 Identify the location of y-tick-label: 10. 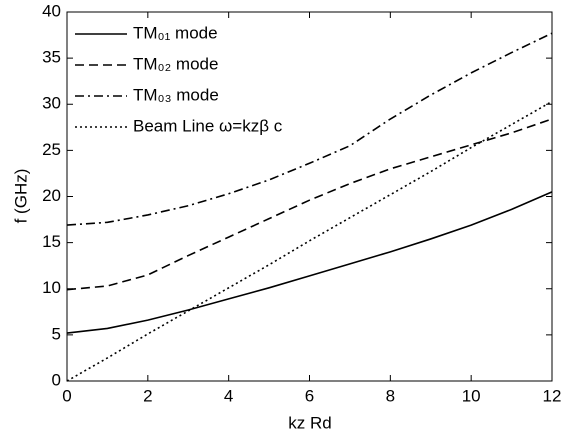
(51, 287).